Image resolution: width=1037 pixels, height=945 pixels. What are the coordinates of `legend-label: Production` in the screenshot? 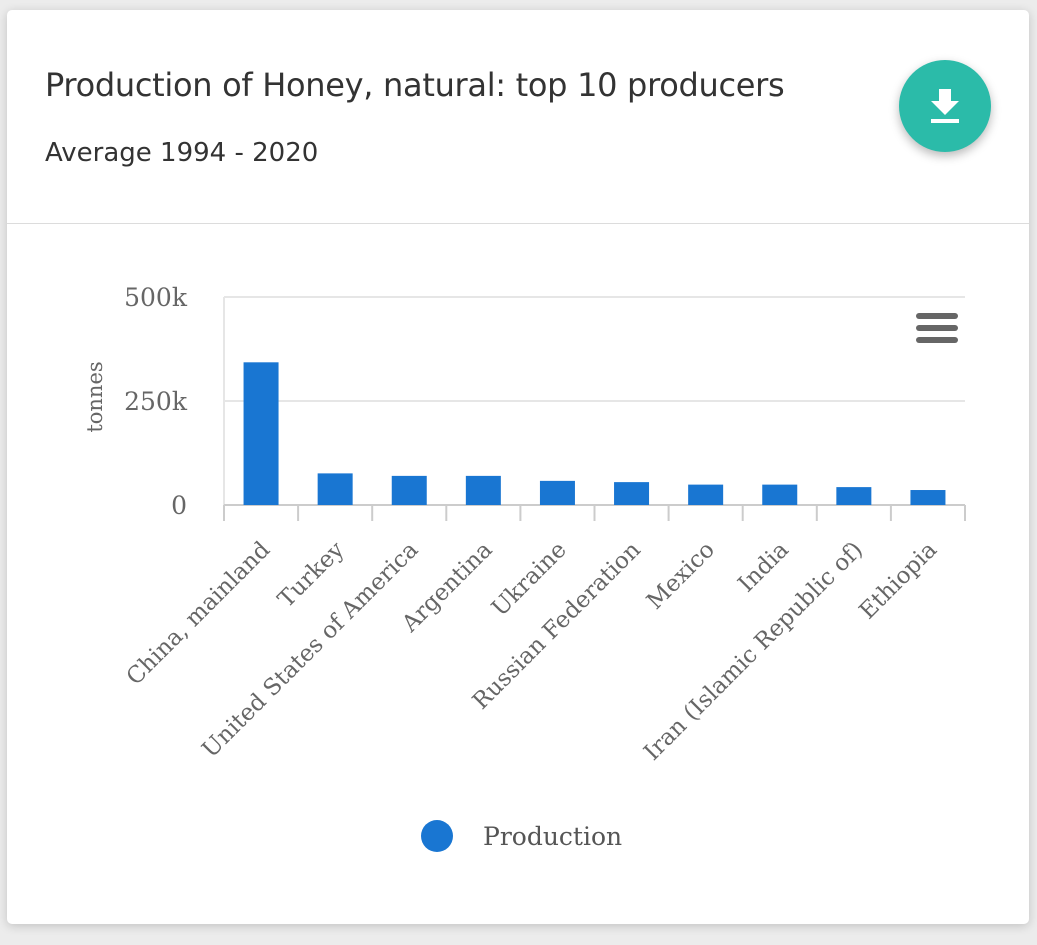 It's located at (553, 836).